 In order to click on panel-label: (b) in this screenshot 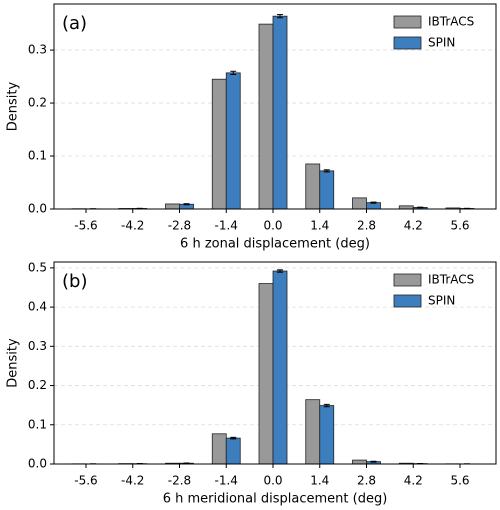, I will do `click(74, 281)`.